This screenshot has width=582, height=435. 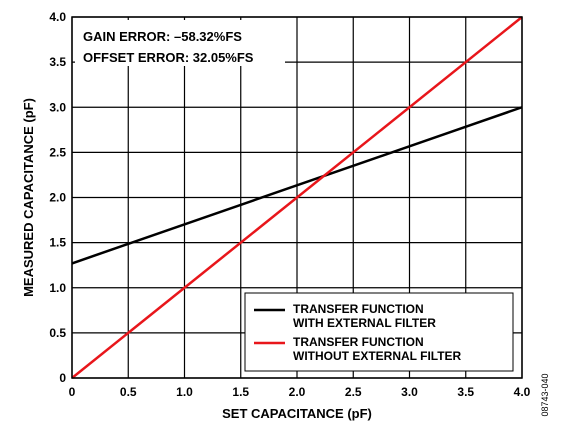 I want to click on x-tick-label: 2.5, so click(x=353, y=392).